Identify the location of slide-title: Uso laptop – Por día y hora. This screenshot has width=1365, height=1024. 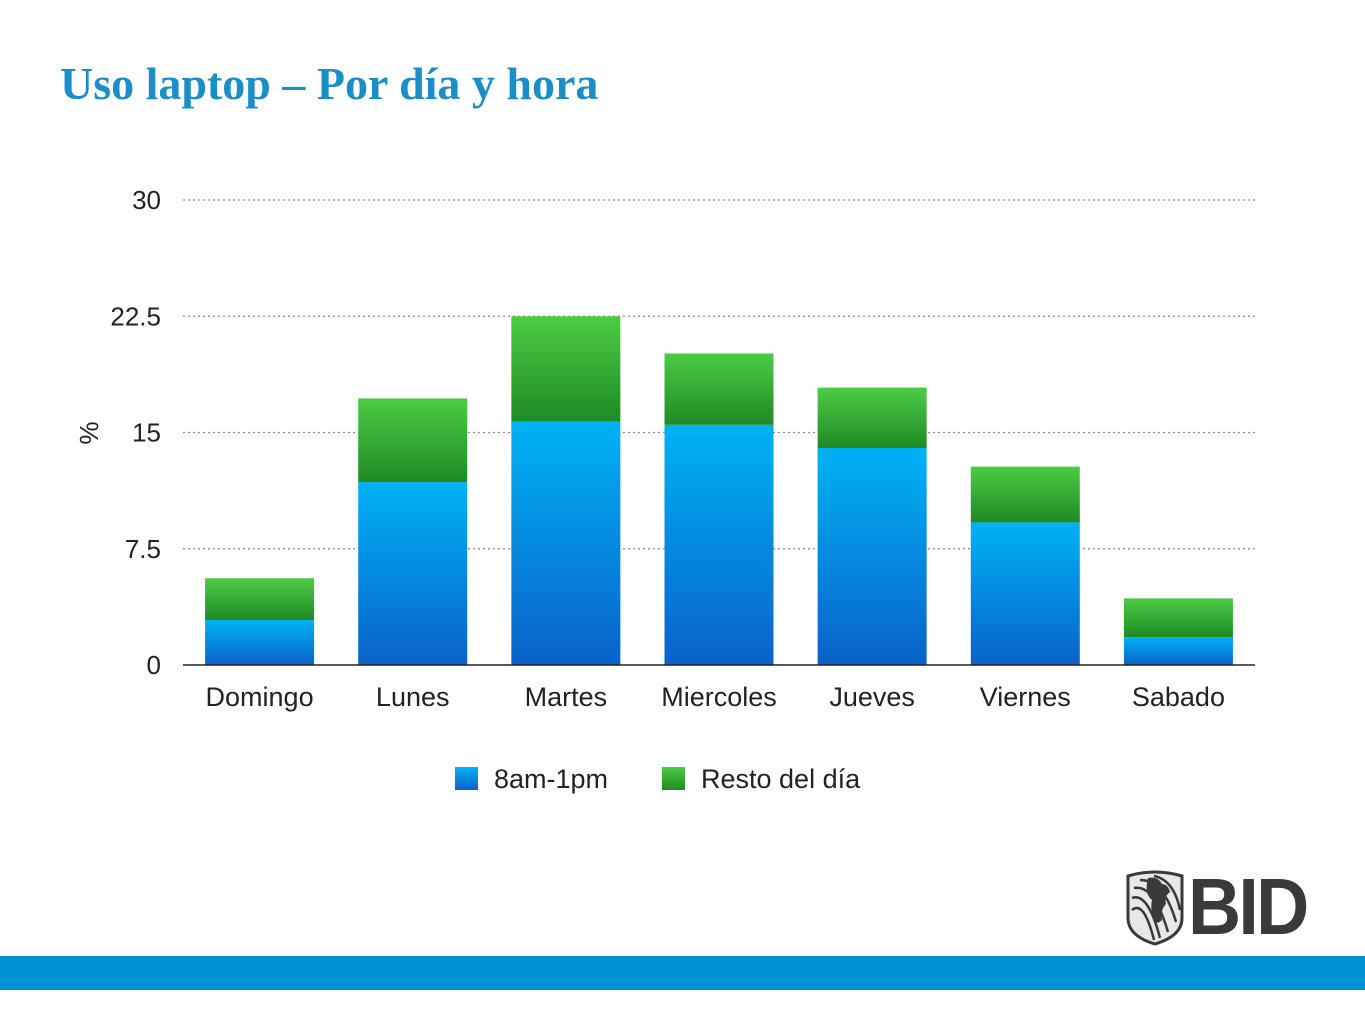
(329, 83).